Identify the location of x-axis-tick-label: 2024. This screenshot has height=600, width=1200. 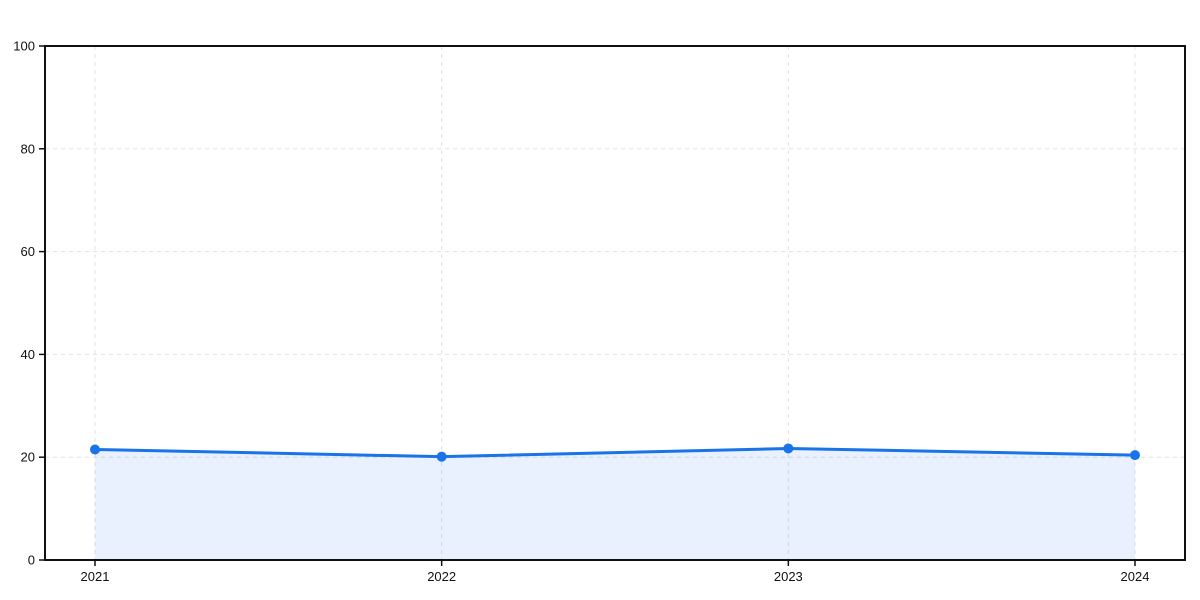
(1135, 576).